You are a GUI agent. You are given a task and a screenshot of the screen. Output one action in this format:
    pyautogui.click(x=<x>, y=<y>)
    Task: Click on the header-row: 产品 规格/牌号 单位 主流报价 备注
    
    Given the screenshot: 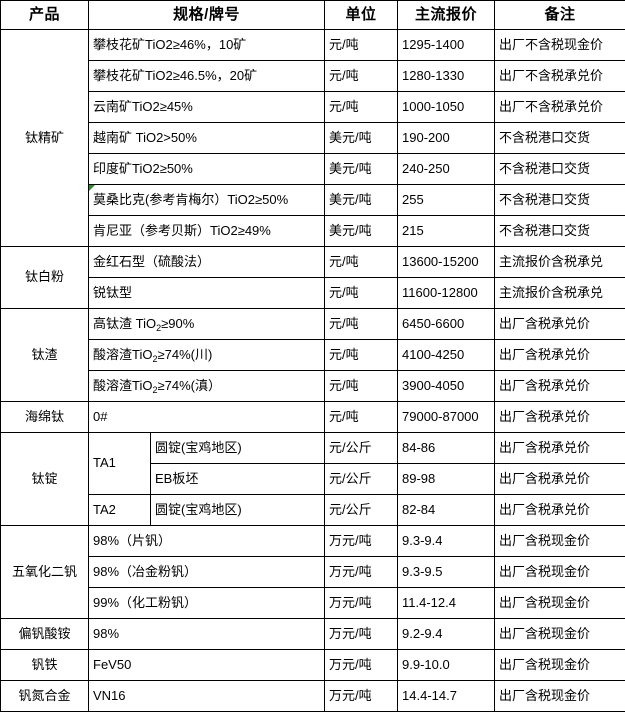 What is the action you would take?
    pyautogui.click(x=313, y=15)
    